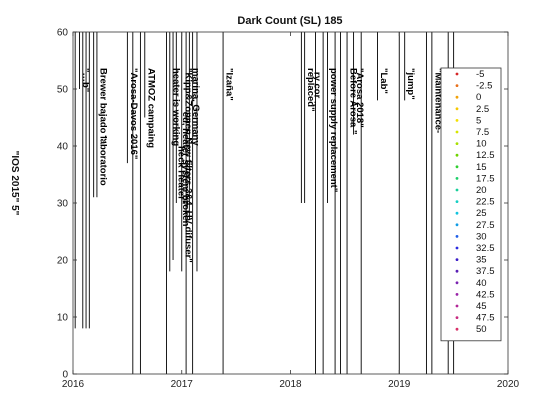 The image size is (560, 420). What do you see at coordinates (481, 306) in the screenshot?
I see `legend-entry-label: 45` at bounding box center [481, 306].